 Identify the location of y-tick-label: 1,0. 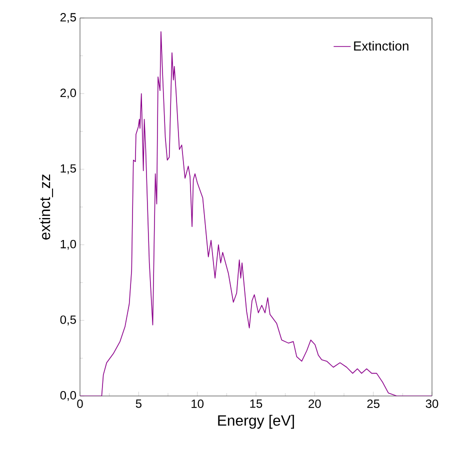
(68, 245).